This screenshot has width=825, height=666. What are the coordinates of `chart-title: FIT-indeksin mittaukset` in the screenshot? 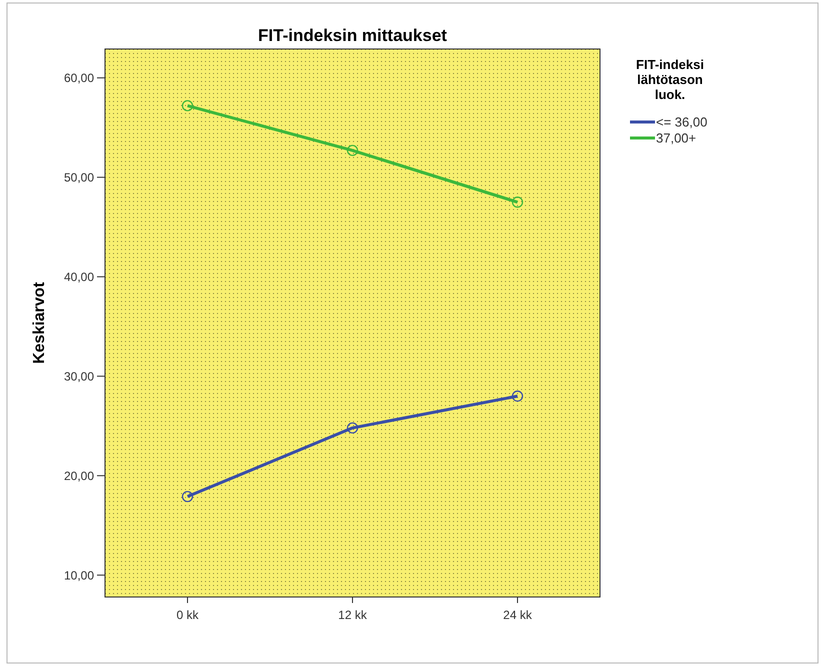 It's located at (353, 35).